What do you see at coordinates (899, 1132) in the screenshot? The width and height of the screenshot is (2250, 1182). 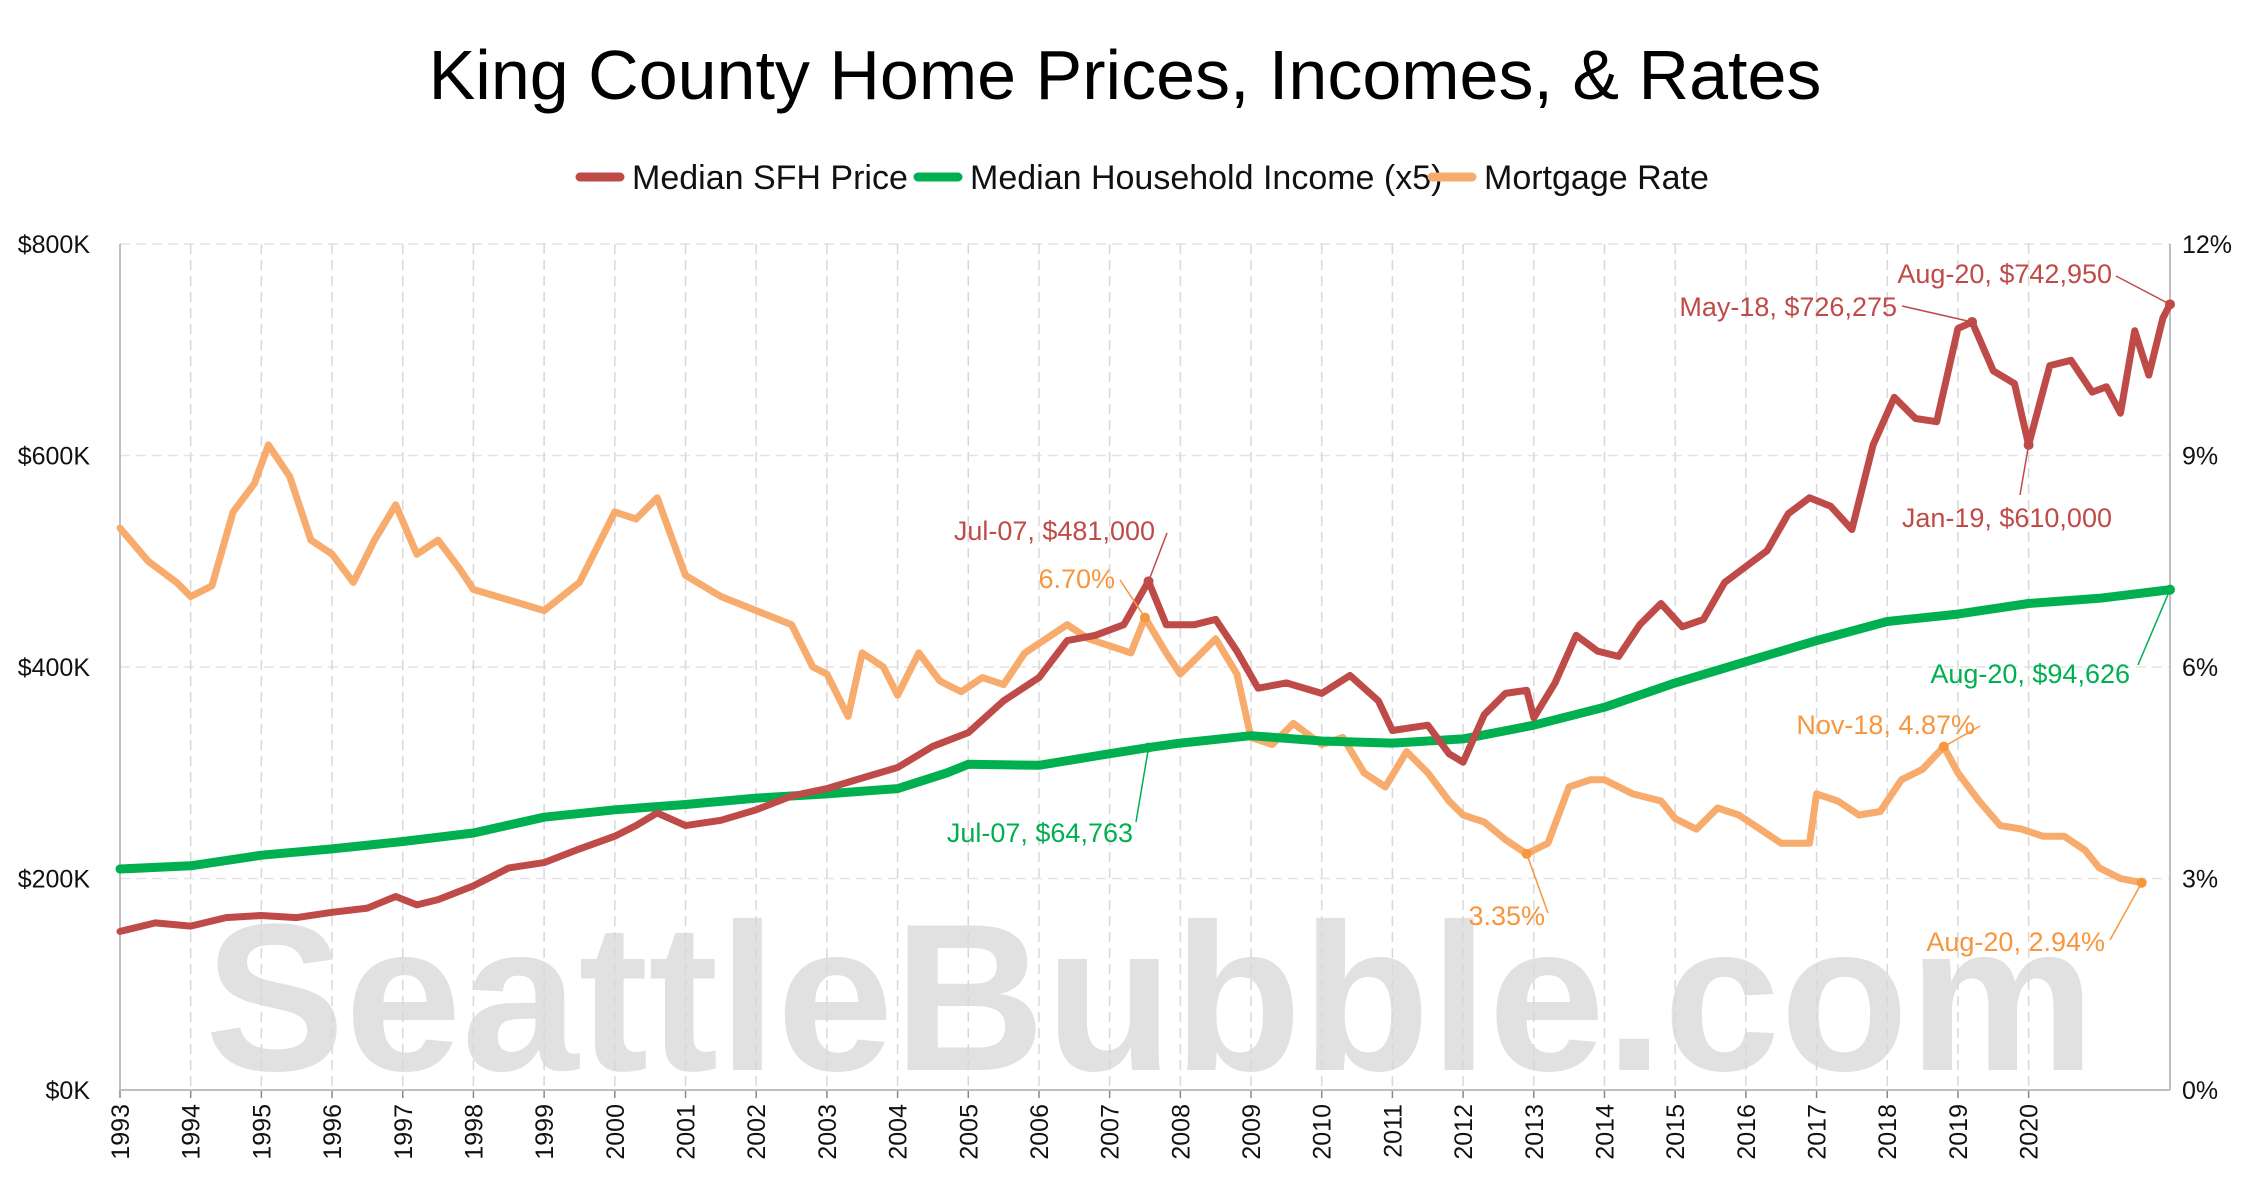 I see `x-tick-label: 2004` at bounding box center [899, 1132].